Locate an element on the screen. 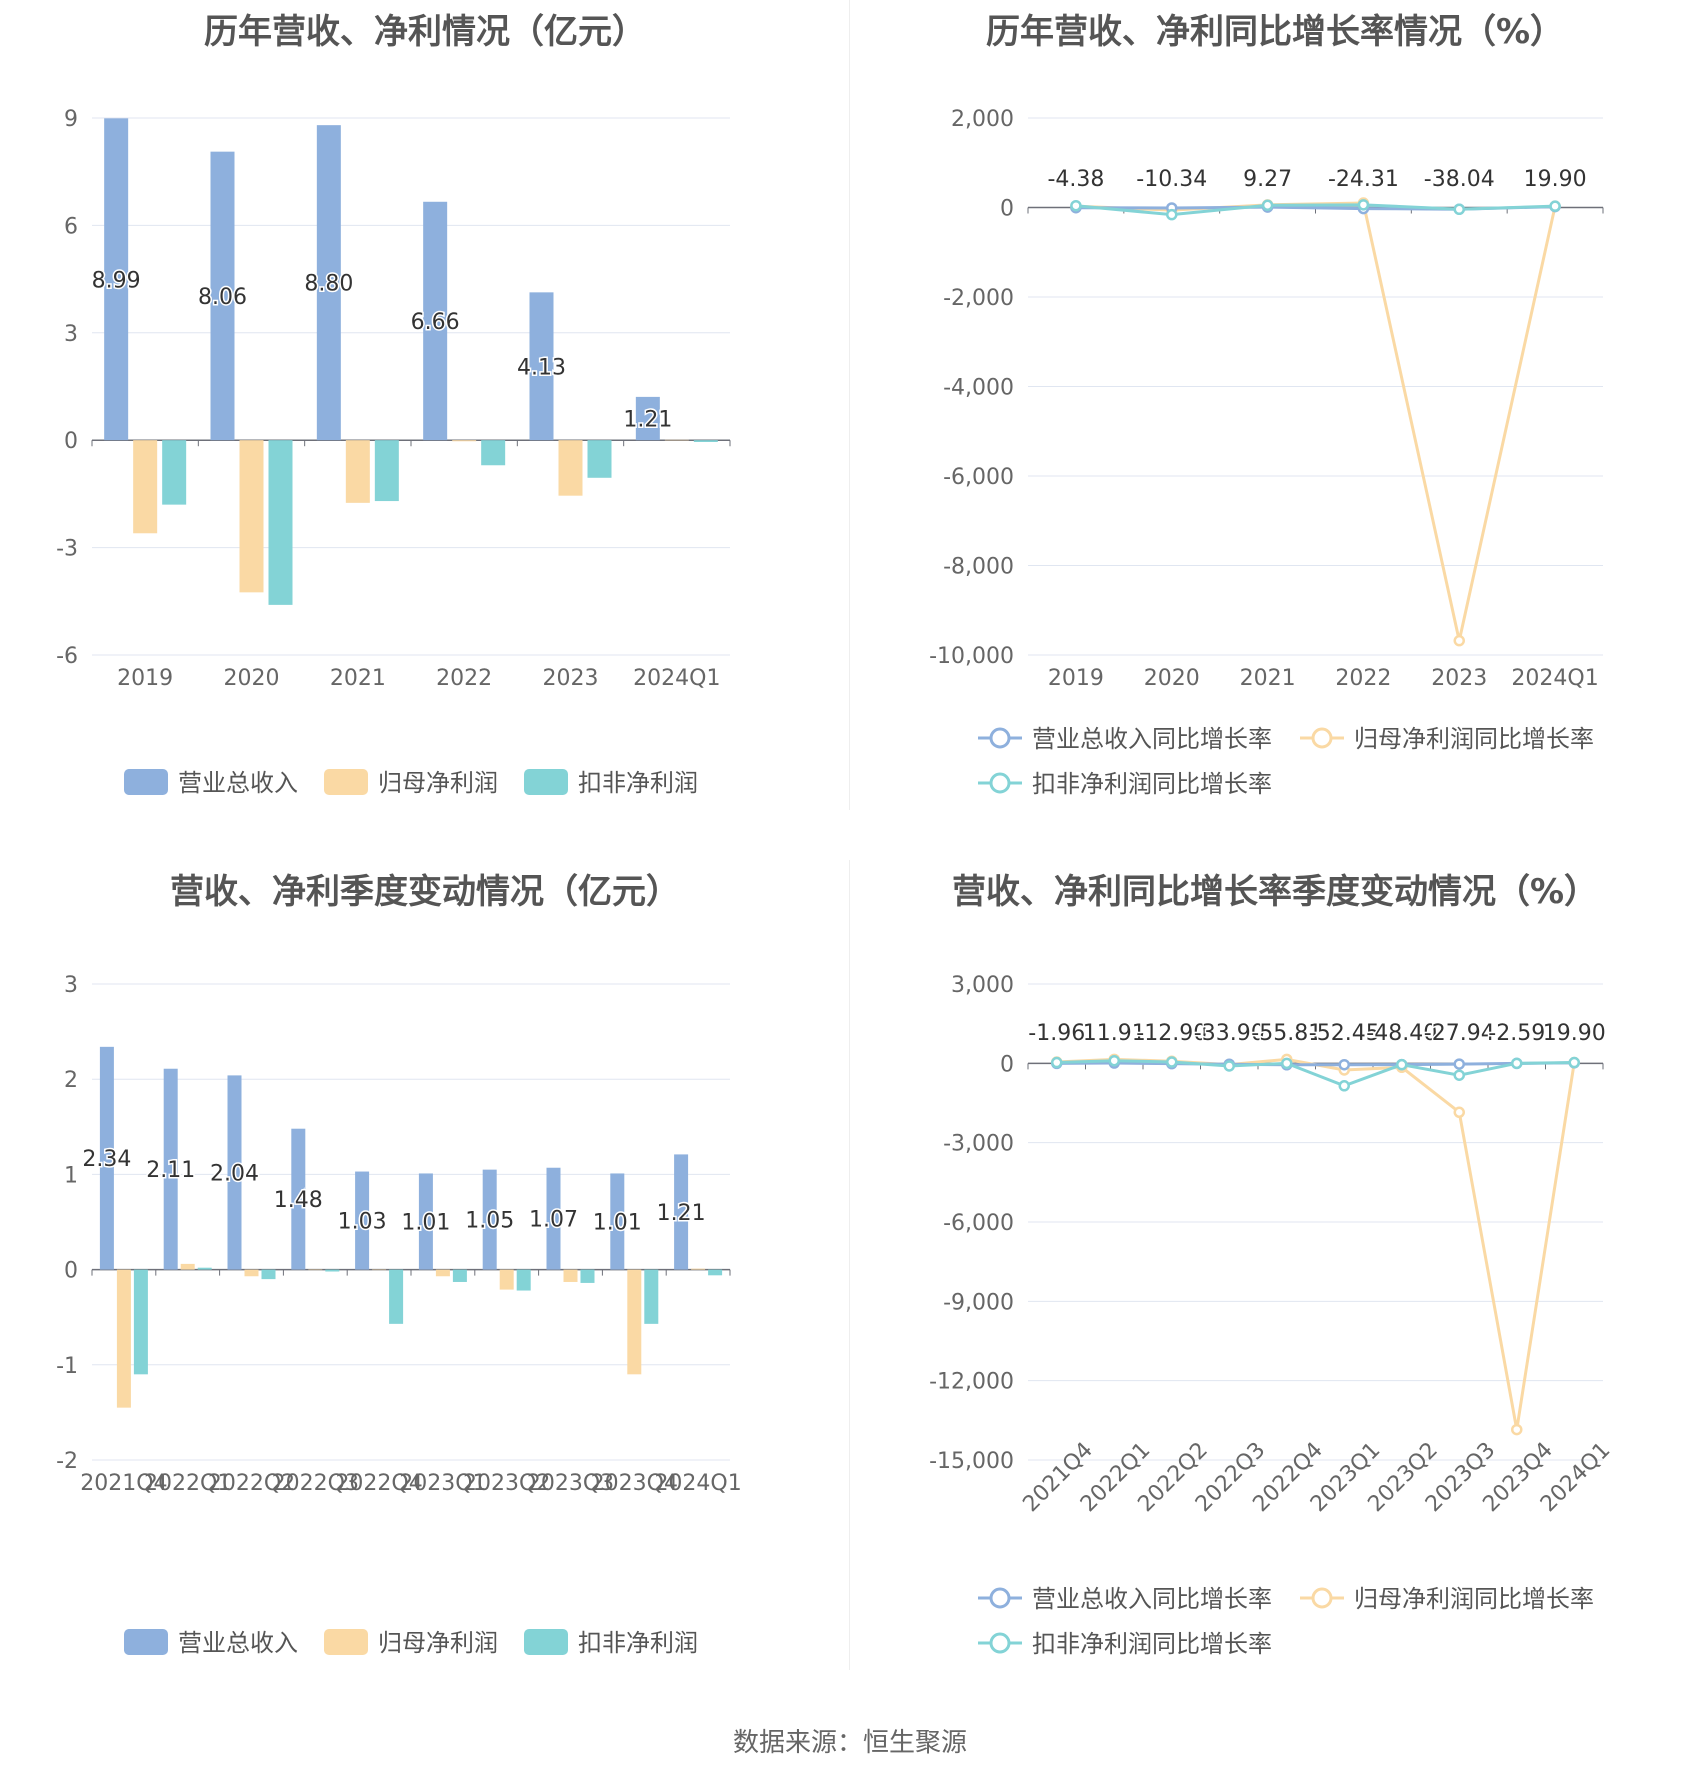 Image resolution: width=1700 pixels, height=1782 pixels. x-tick-label: 2021 is located at coordinates (1268, 678).